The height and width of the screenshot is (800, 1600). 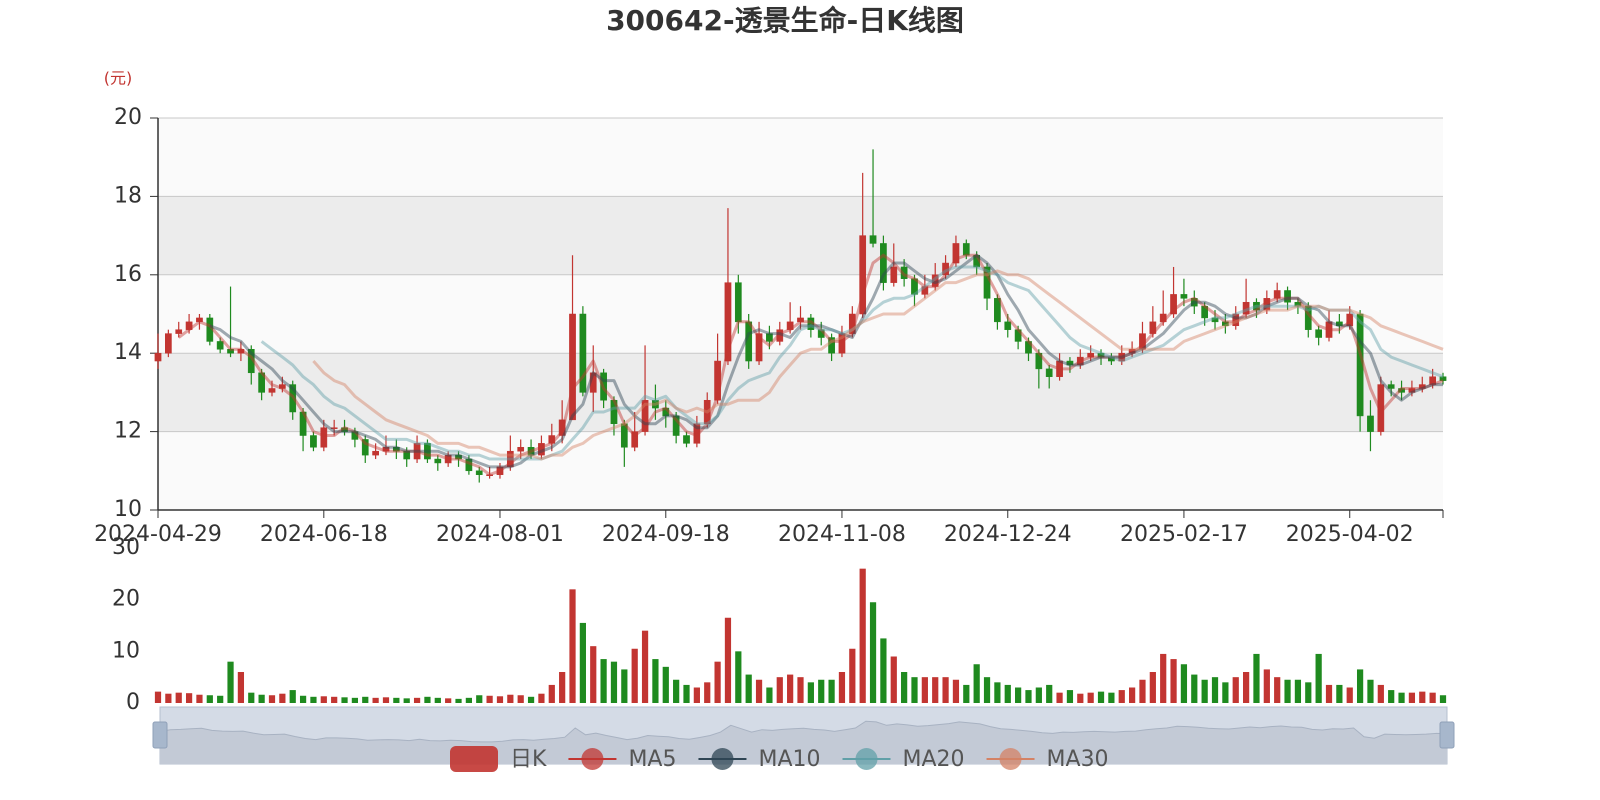 I want to click on y-unit: (元), so click(x=118, y=78).